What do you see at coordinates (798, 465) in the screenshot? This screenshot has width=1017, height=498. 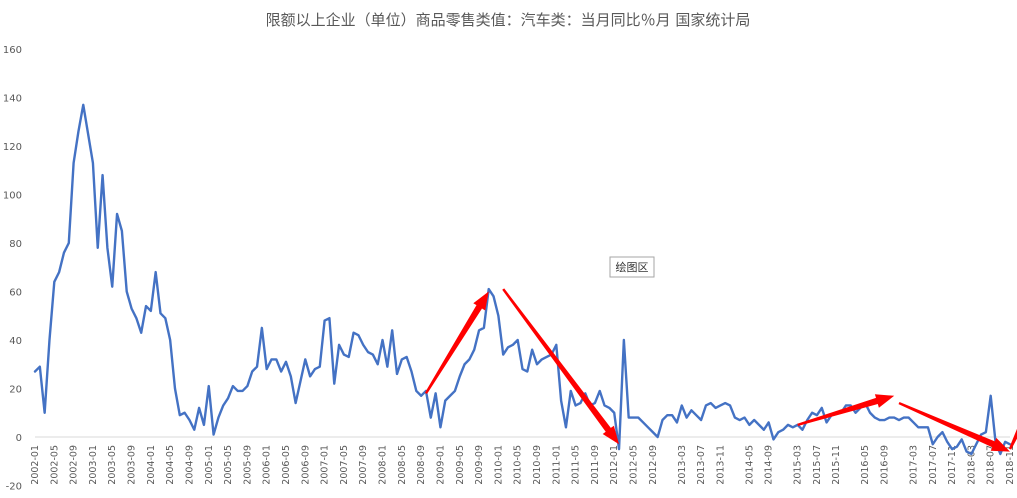 I see `x-tick-label: 2015-03` at bounding box center [798, 465].